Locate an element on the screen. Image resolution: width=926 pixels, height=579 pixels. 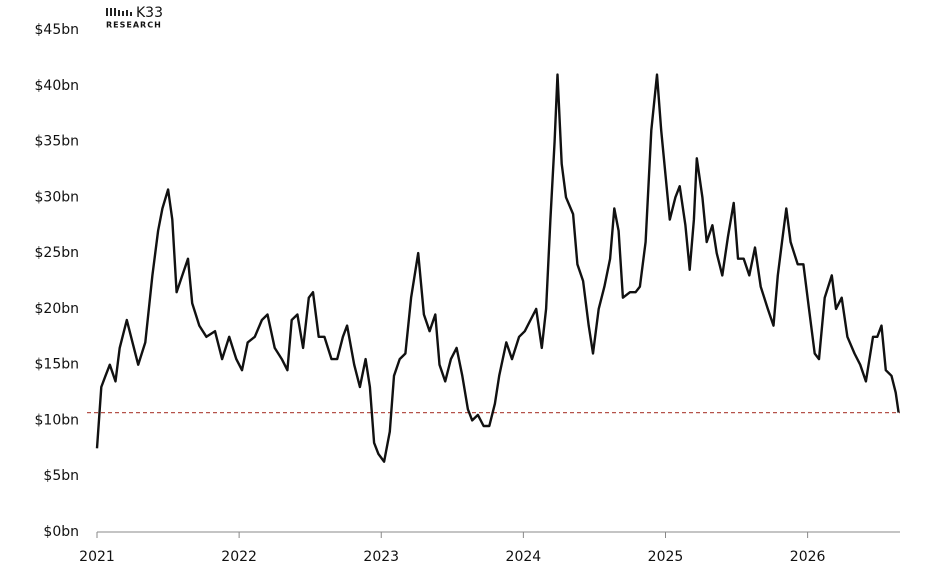
y-tick-label: $5bn is located at coordinates (61, 476).